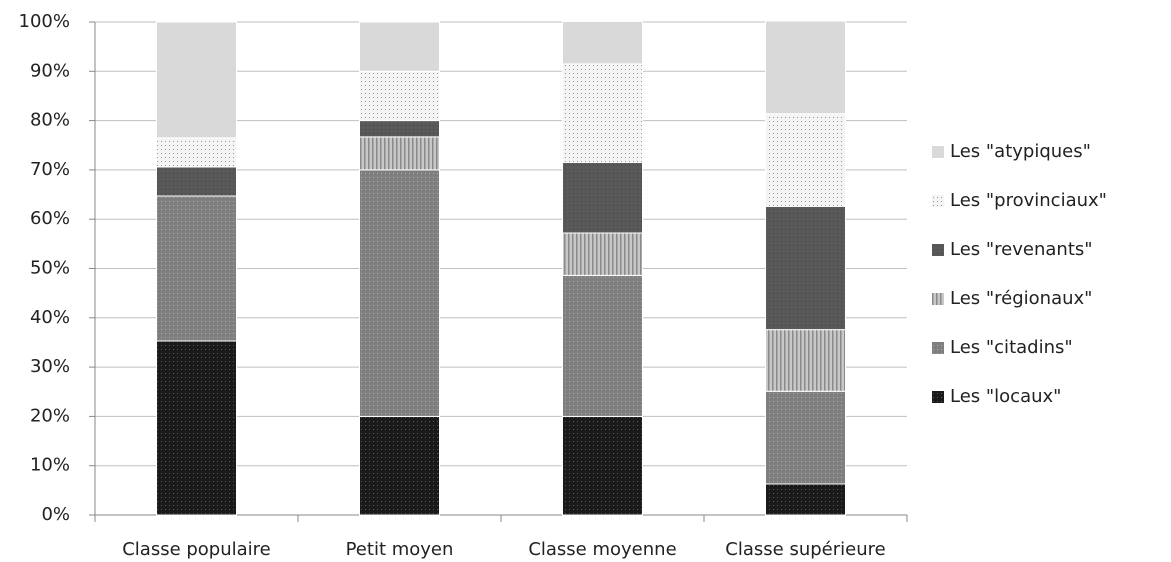  What do you see at coordinates (50, 465) in the screenshot?
I see `y-tick-label: 10%` at bounding box center [50, 465].